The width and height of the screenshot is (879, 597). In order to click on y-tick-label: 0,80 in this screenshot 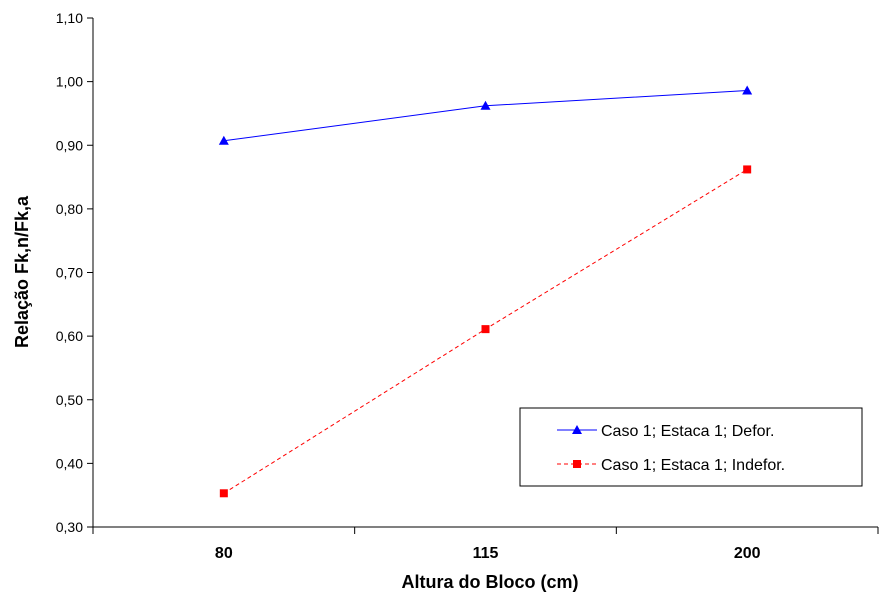, I will do `click(69, 209)`.